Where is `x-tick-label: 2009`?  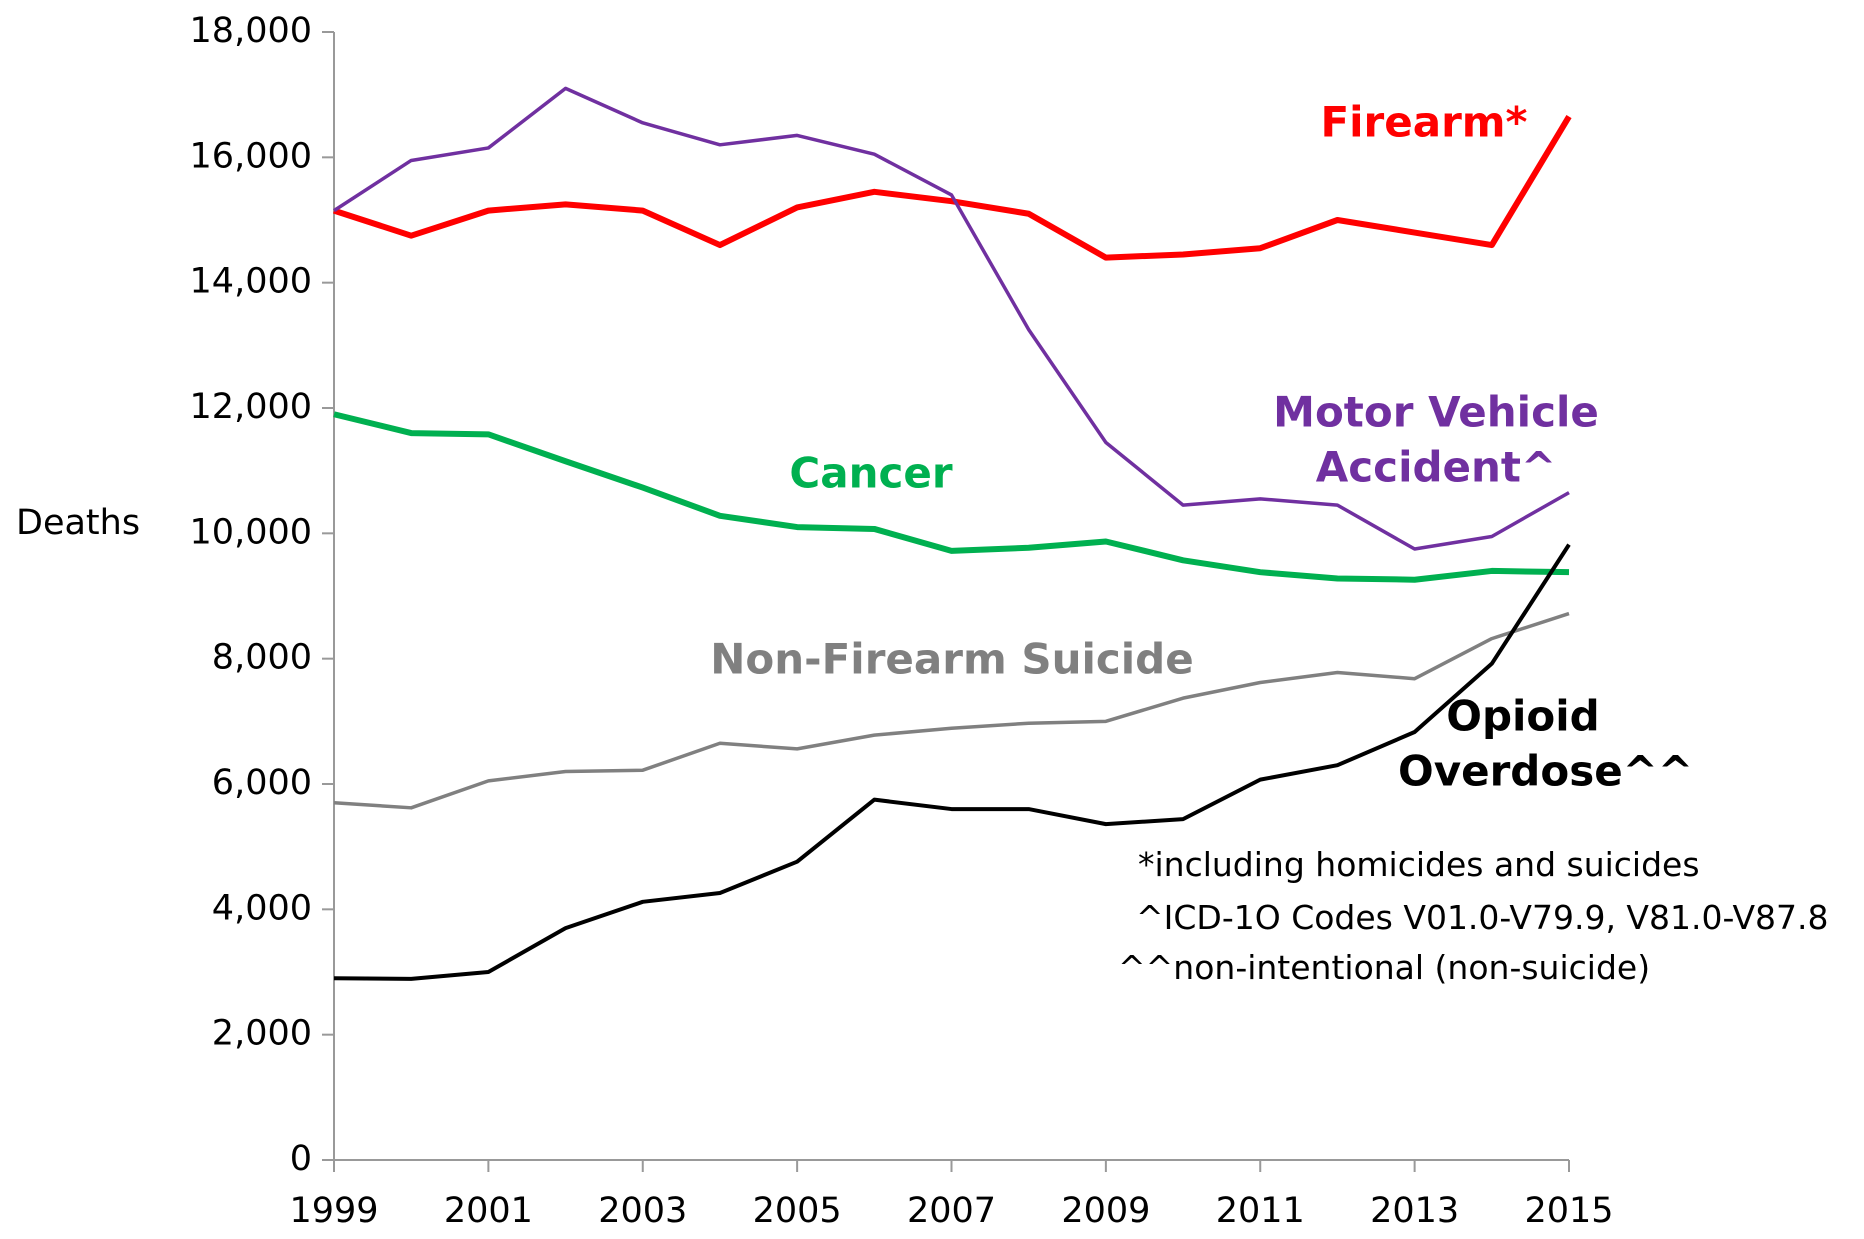
x-tick-label: 2009 is located at coordinates (1105, 1211).